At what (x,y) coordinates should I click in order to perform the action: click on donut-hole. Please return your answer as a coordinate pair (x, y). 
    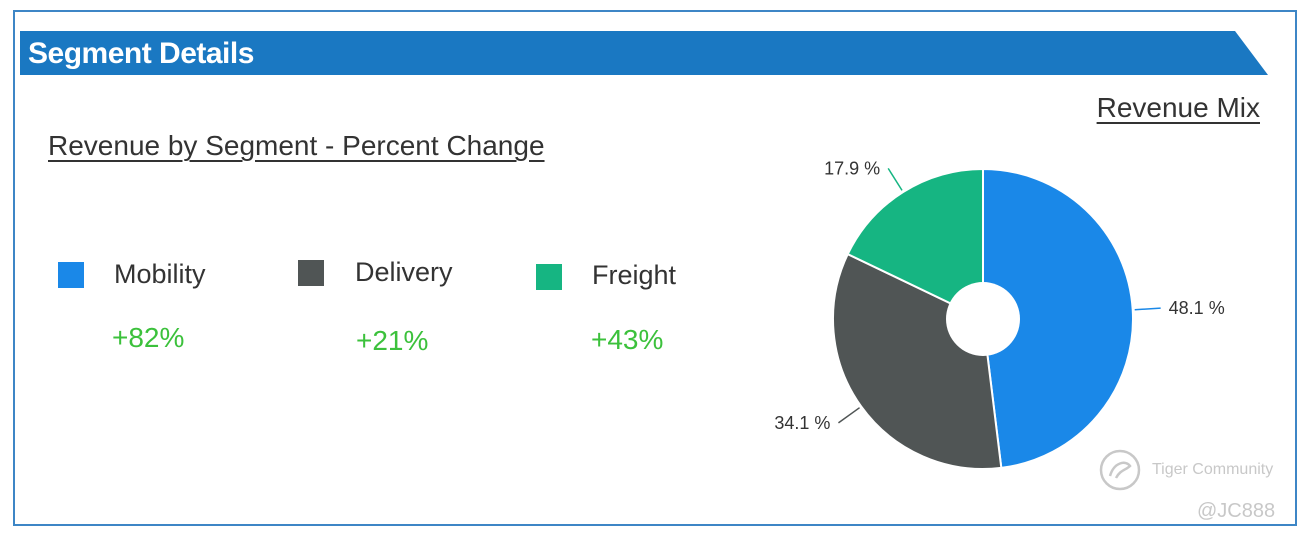
    Looking at the image, I should click on (983, 319).